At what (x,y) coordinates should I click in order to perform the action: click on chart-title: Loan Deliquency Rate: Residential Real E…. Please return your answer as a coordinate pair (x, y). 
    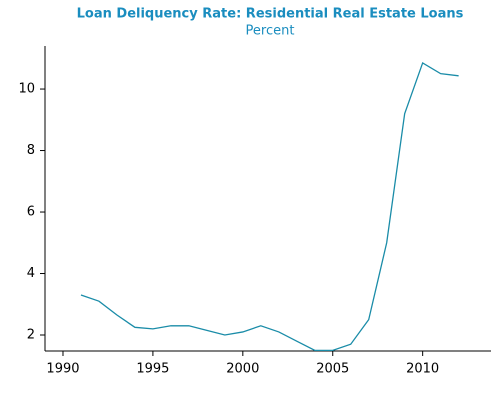
    Looking at the image, I should click on (270, 14).